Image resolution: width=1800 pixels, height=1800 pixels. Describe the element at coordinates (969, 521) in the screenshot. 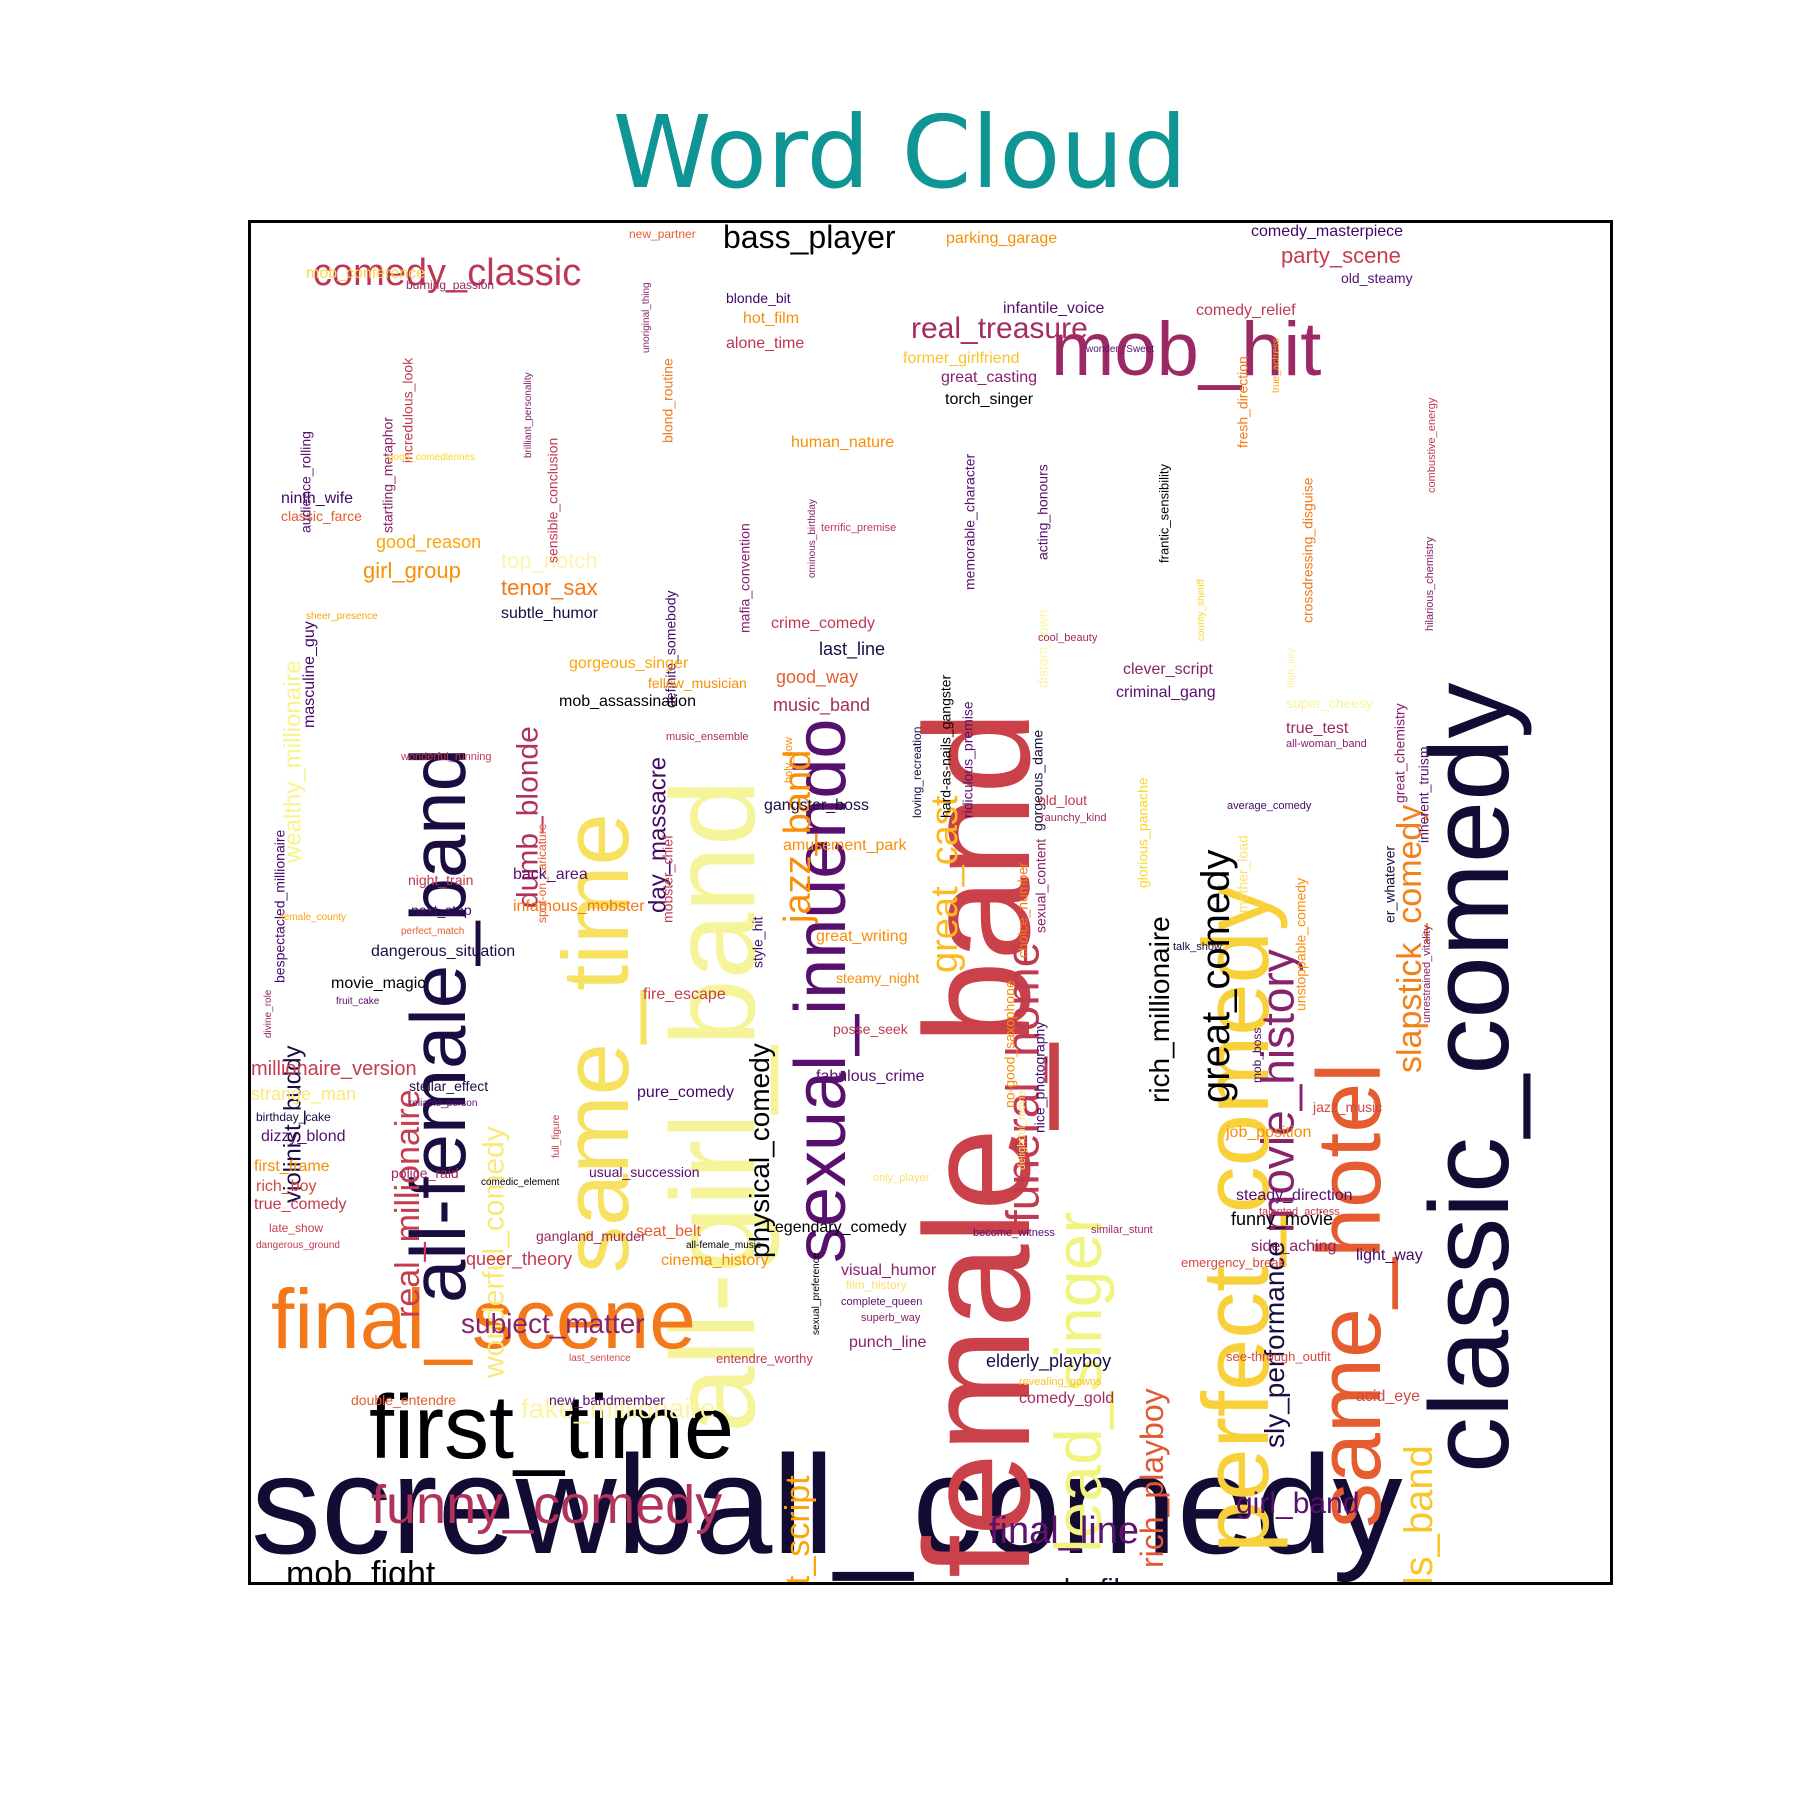

I see `word-164: memorable_character` at that location.